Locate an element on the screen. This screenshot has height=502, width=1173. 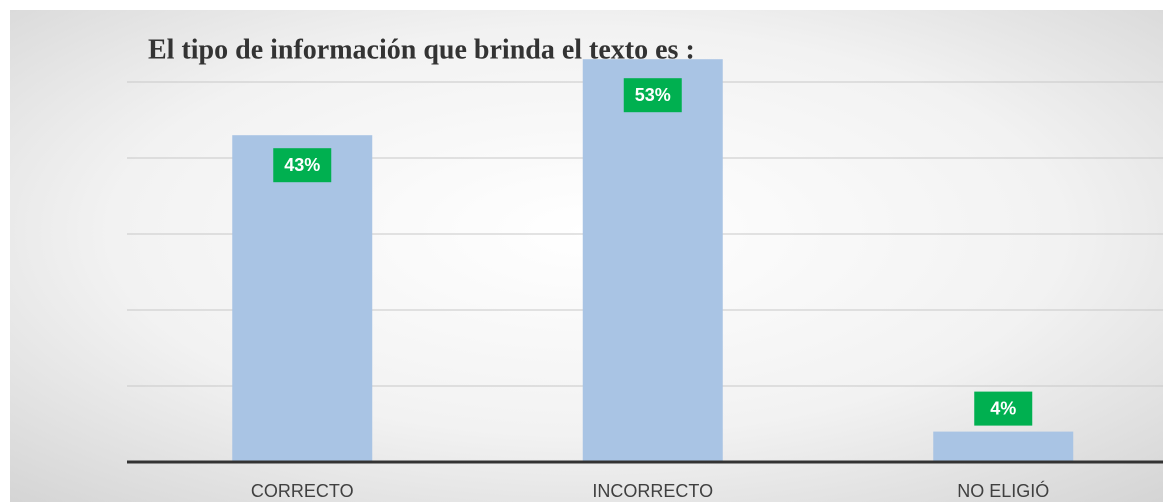
data-label: 43% is located at coordinates (302, 165).